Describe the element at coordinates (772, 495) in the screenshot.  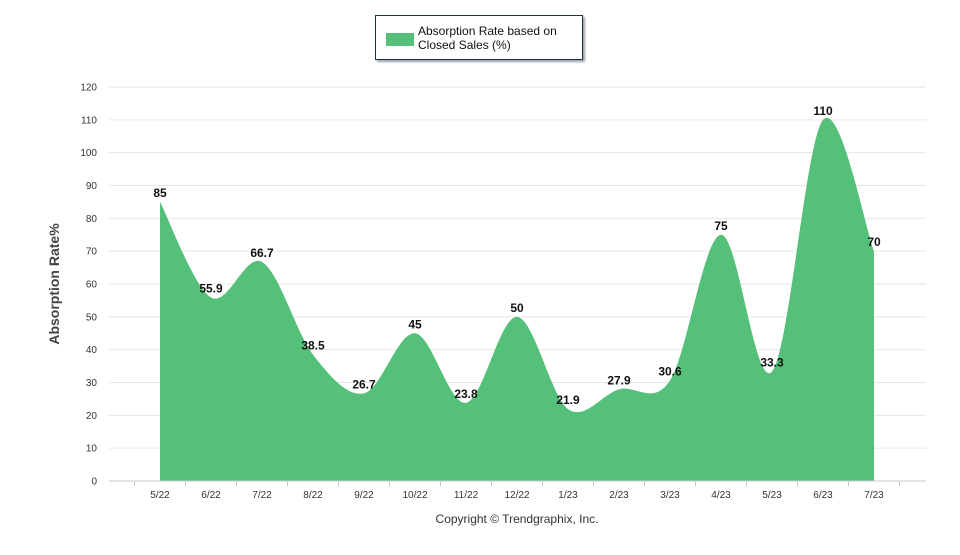
I see `x-tick-label: 5/23` at that location.